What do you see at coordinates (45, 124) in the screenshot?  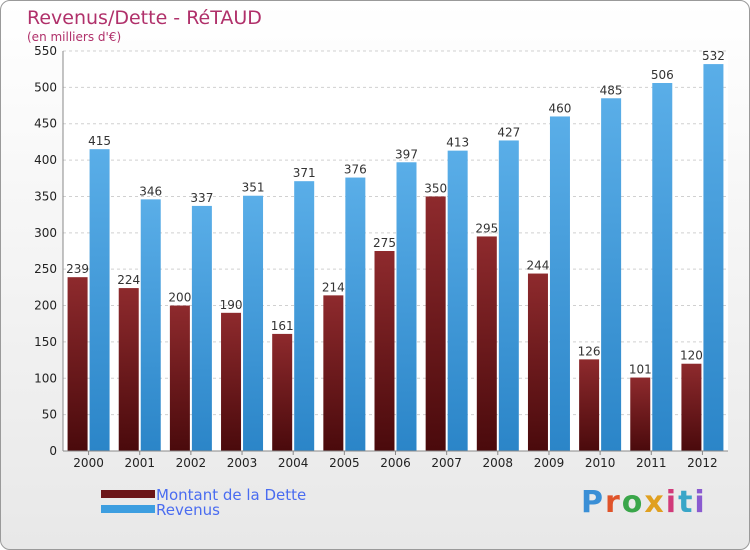 I see `y-tick-label: 450` at bounding box center [45, 124].